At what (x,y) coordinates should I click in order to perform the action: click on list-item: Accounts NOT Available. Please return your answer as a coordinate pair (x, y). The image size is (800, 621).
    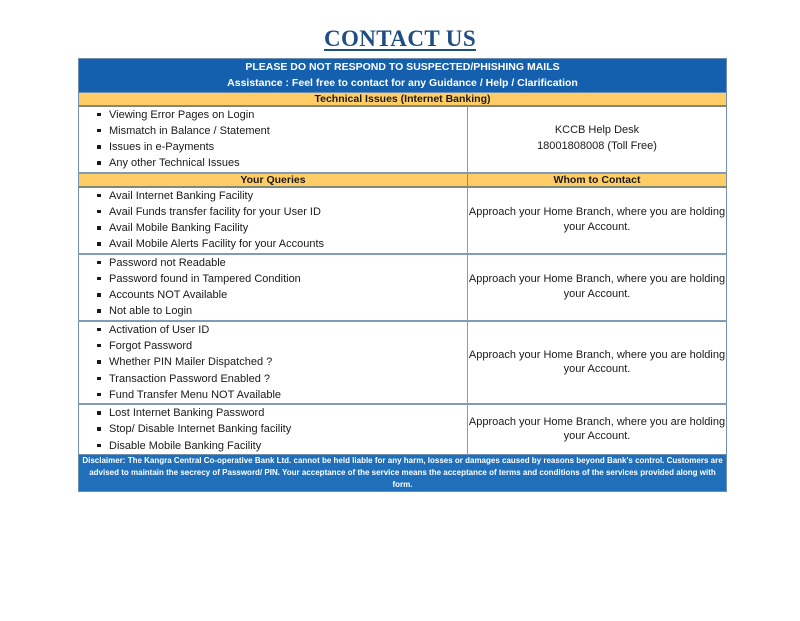
    Looking at the image, I should click on (282, 295).